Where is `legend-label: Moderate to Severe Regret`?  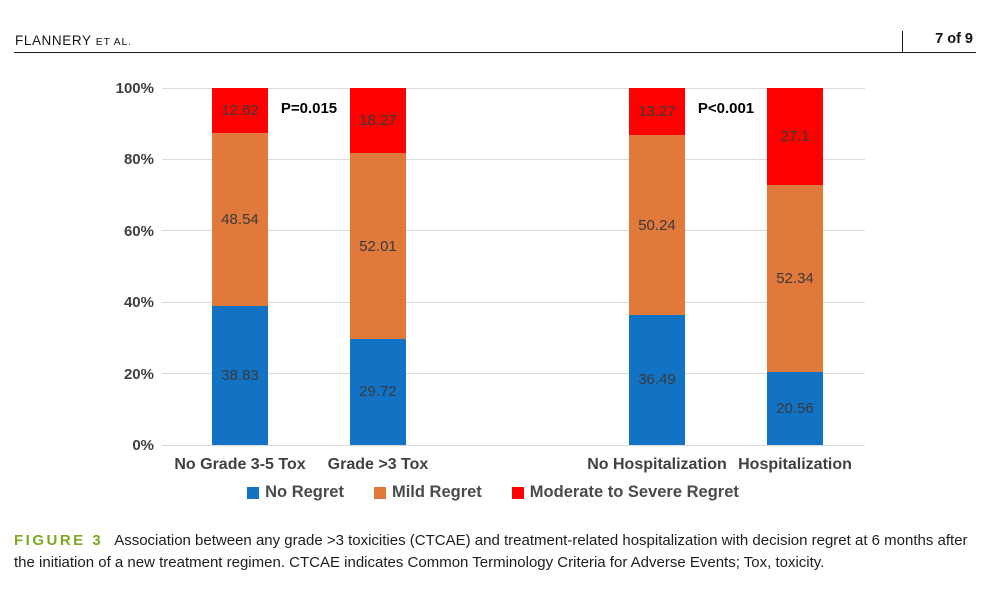 legend-label: Moderate to Severe Regret is located at coordinates (634, 492).